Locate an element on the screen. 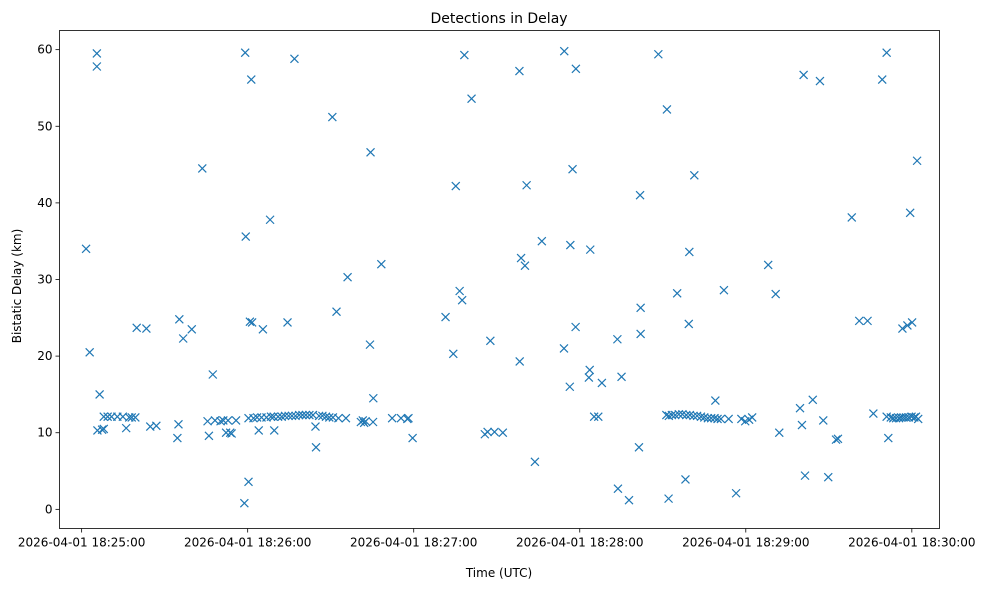  x-tick-label: 2026-04-01 18:28:00 is located at coordinates (579, 543).